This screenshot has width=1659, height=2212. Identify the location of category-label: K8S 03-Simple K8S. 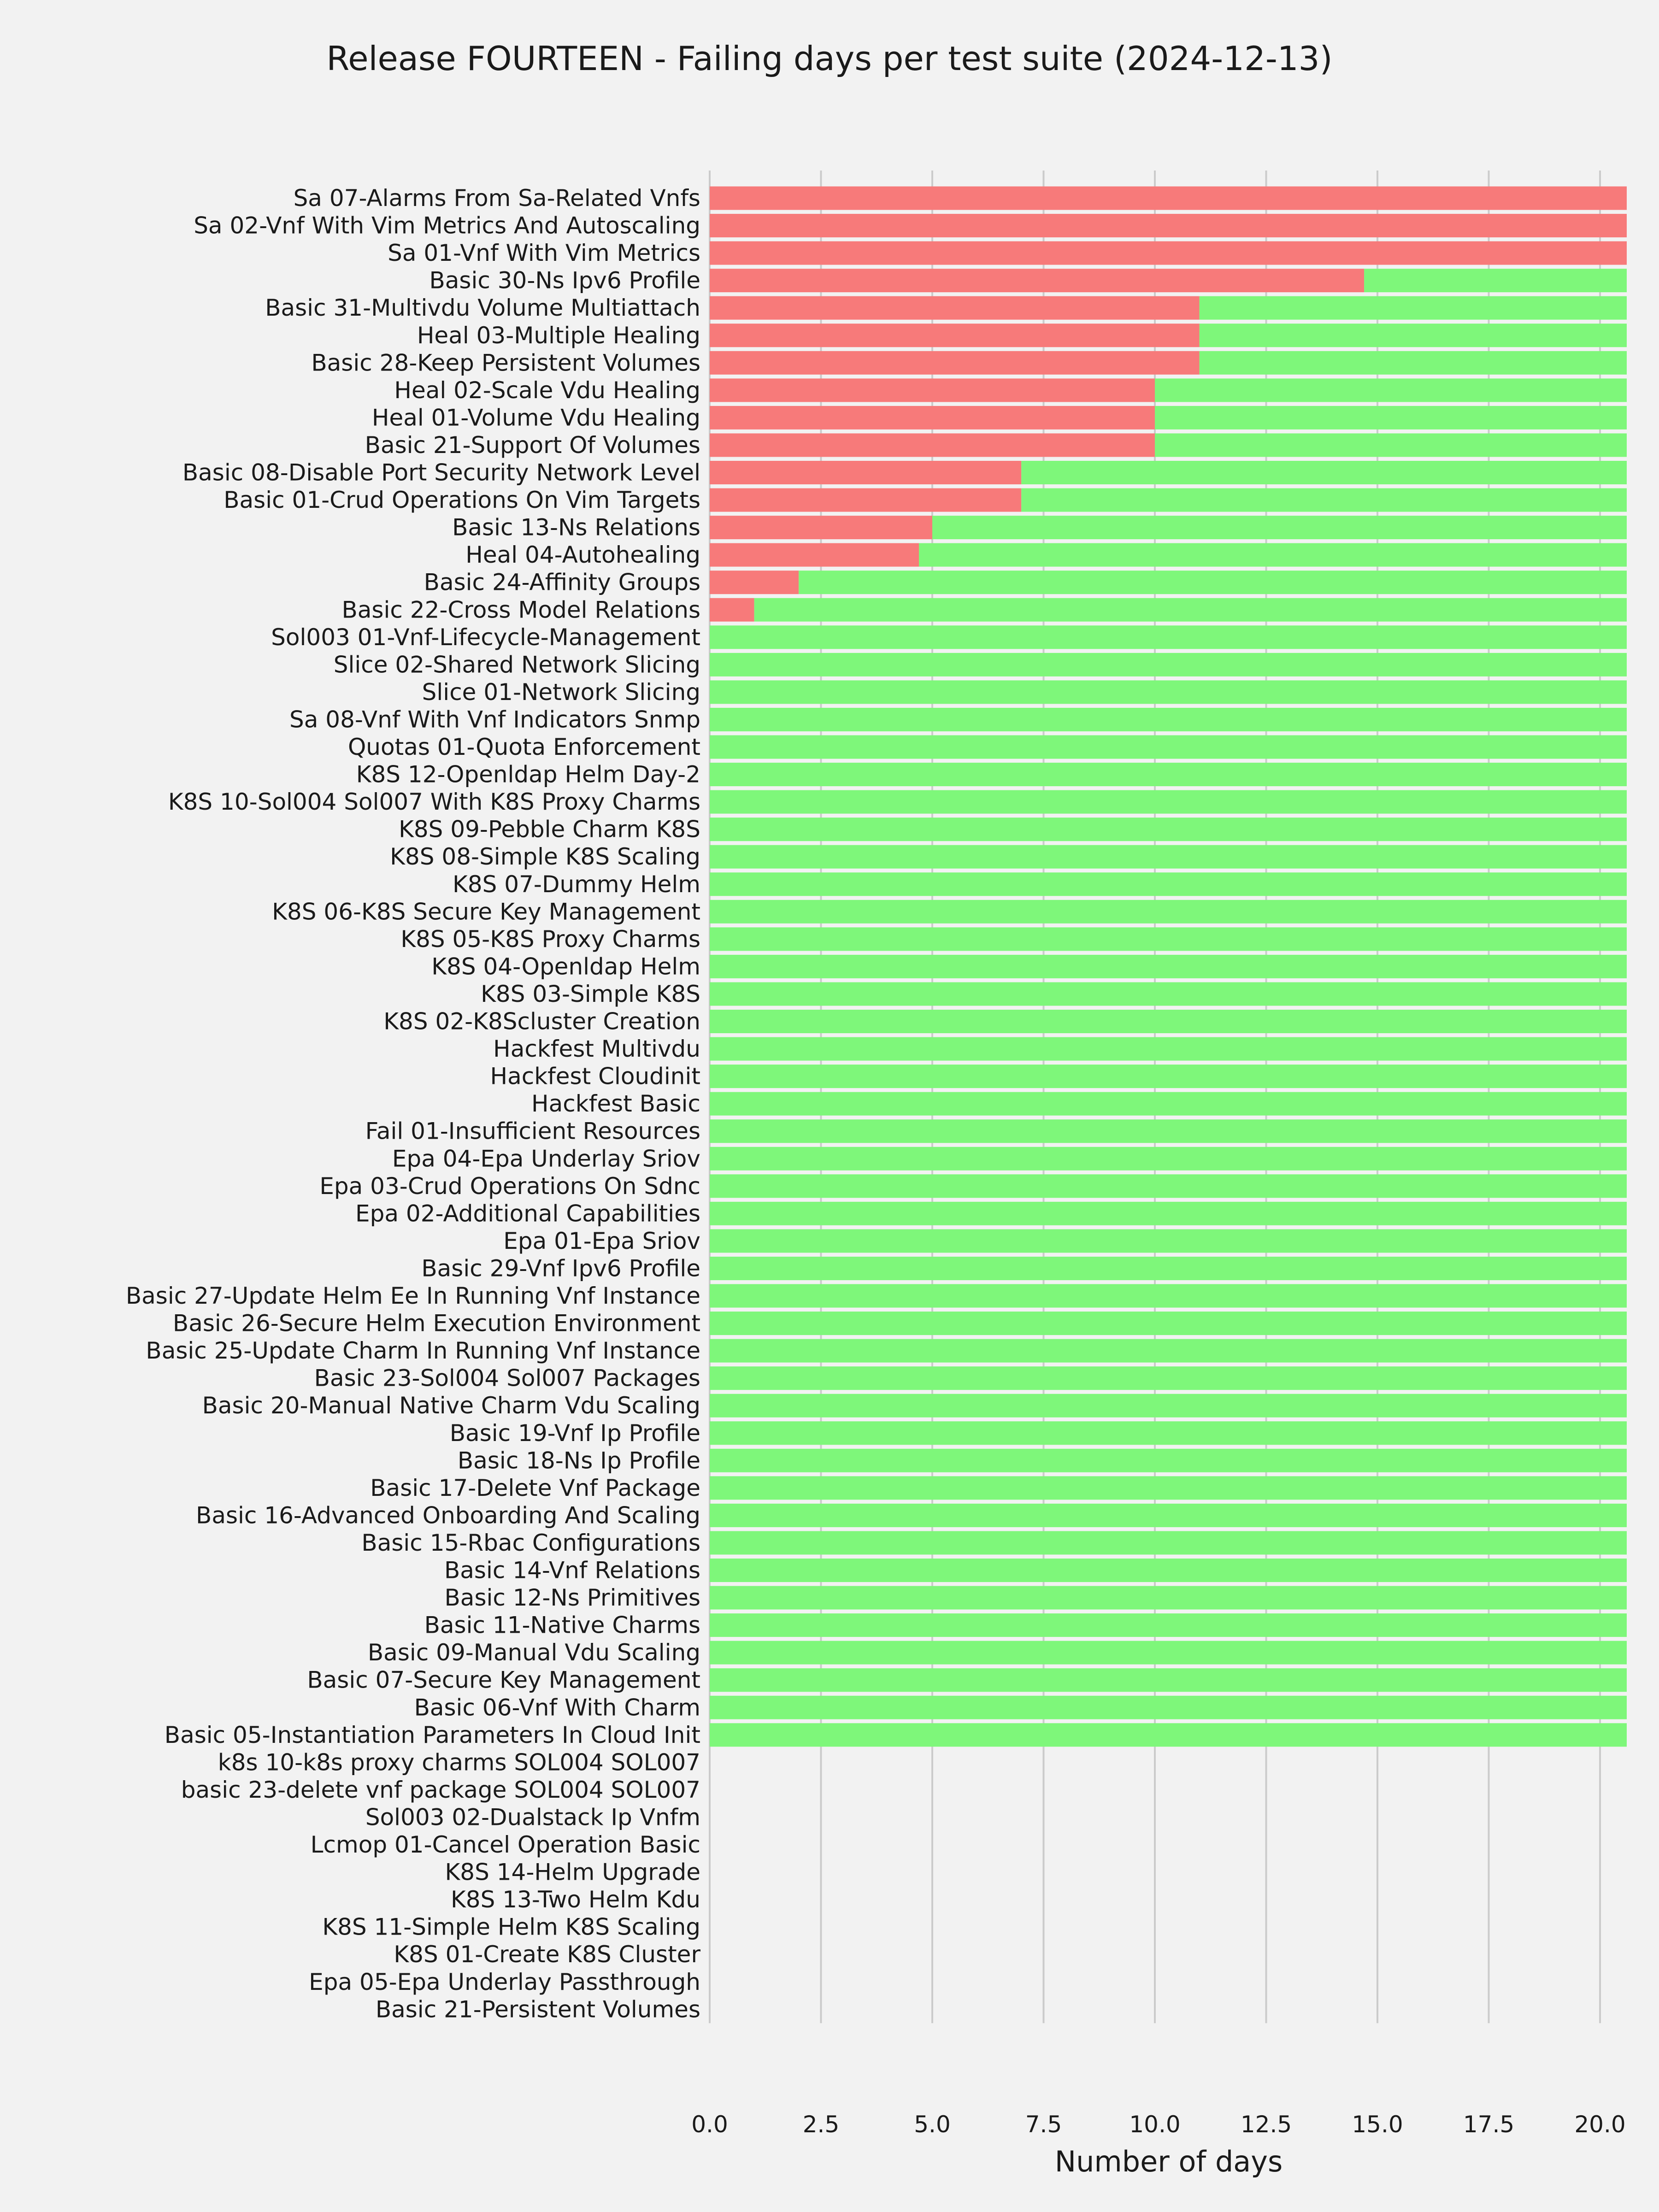
(590, 994).